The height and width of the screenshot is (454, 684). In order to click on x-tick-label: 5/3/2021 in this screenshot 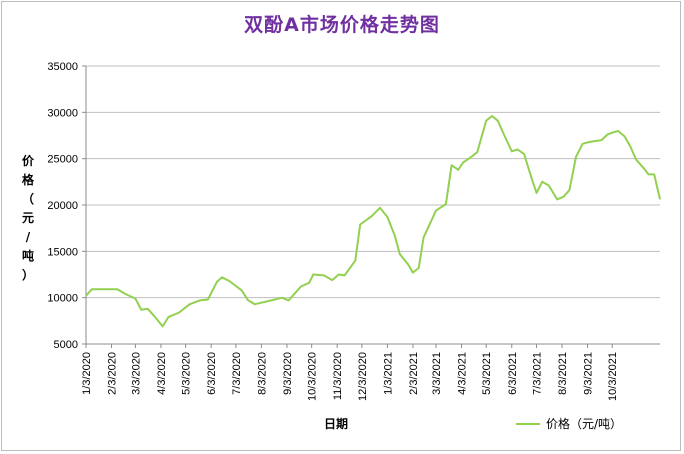, I will do `click(487, 373)`.